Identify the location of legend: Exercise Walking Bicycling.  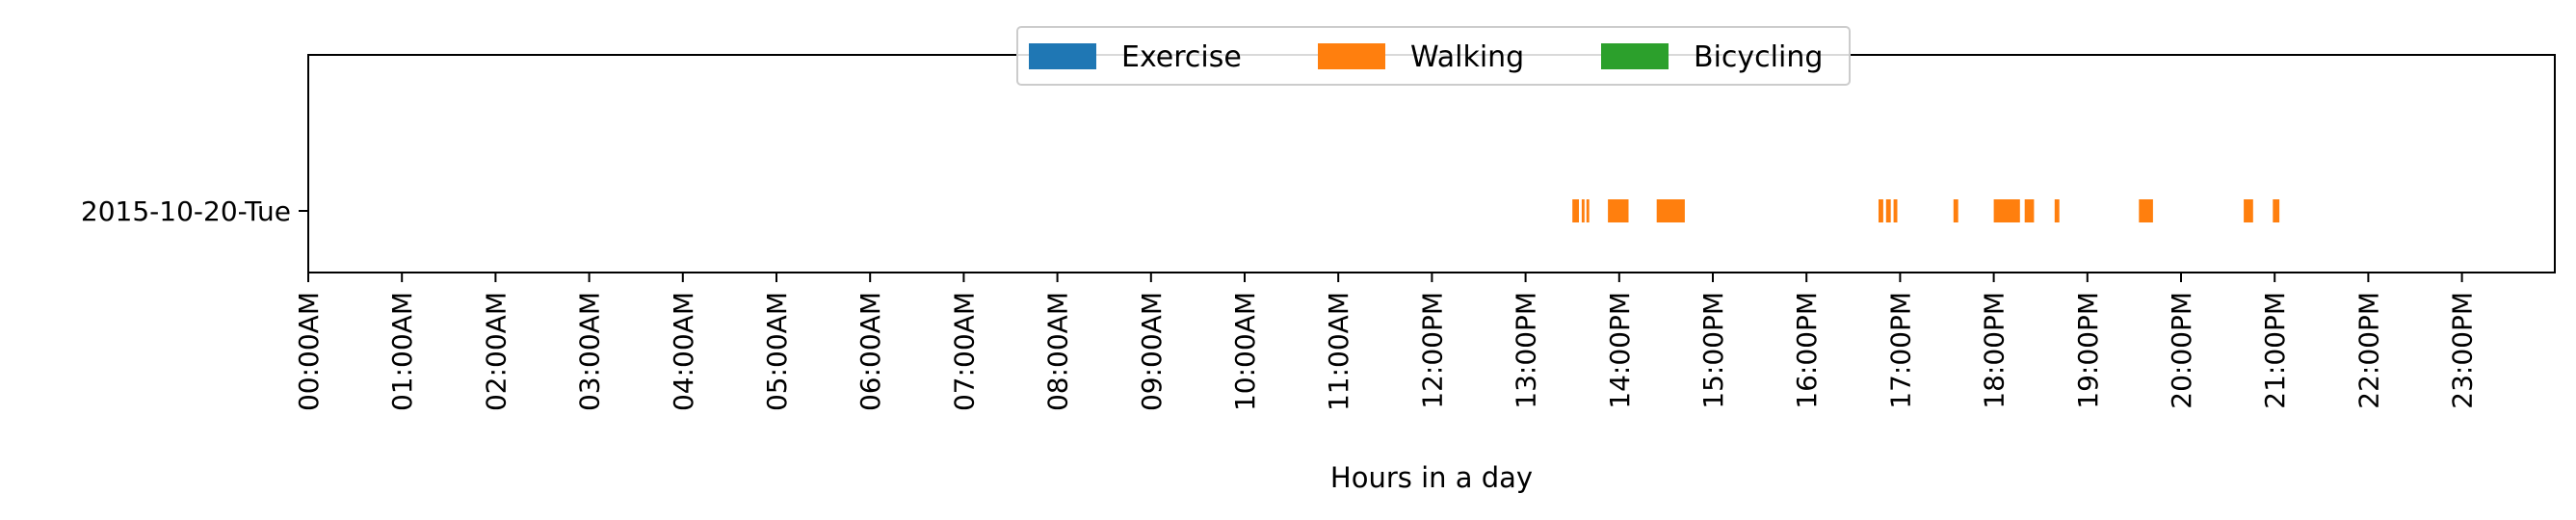
(1433, 56).